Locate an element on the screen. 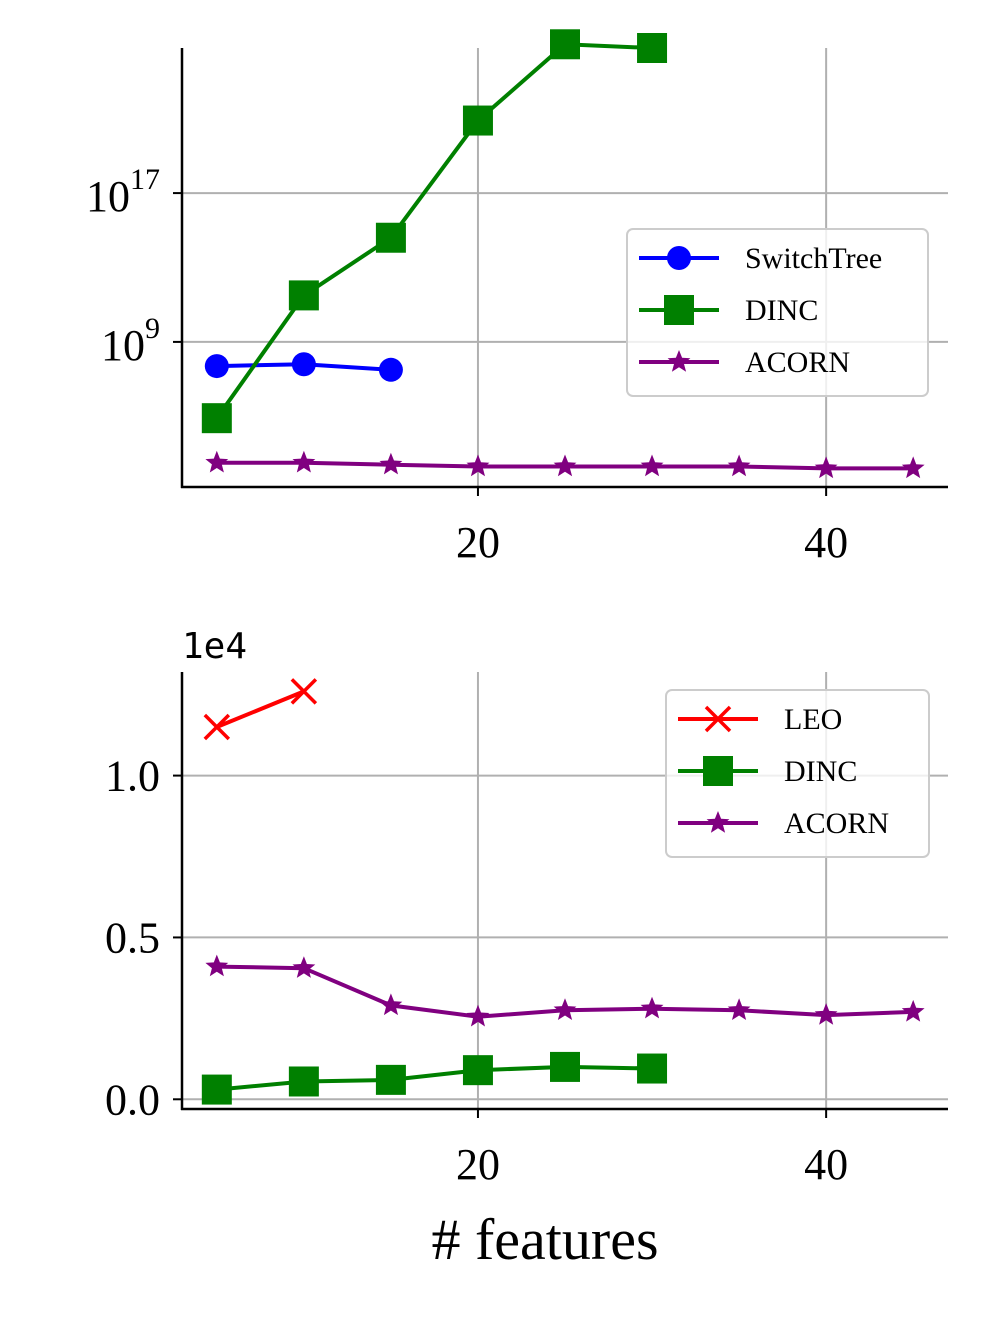 The width and height of the screenshot is (997, 1329). legend-item-leo: LEO is located at coordinates (760, 719).